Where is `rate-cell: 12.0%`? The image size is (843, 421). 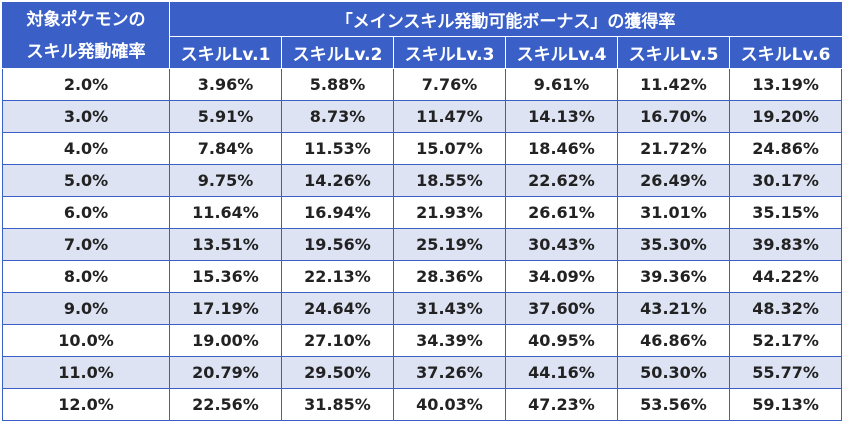 rate-cell: 12.0% is located at coordinates (86, 404).